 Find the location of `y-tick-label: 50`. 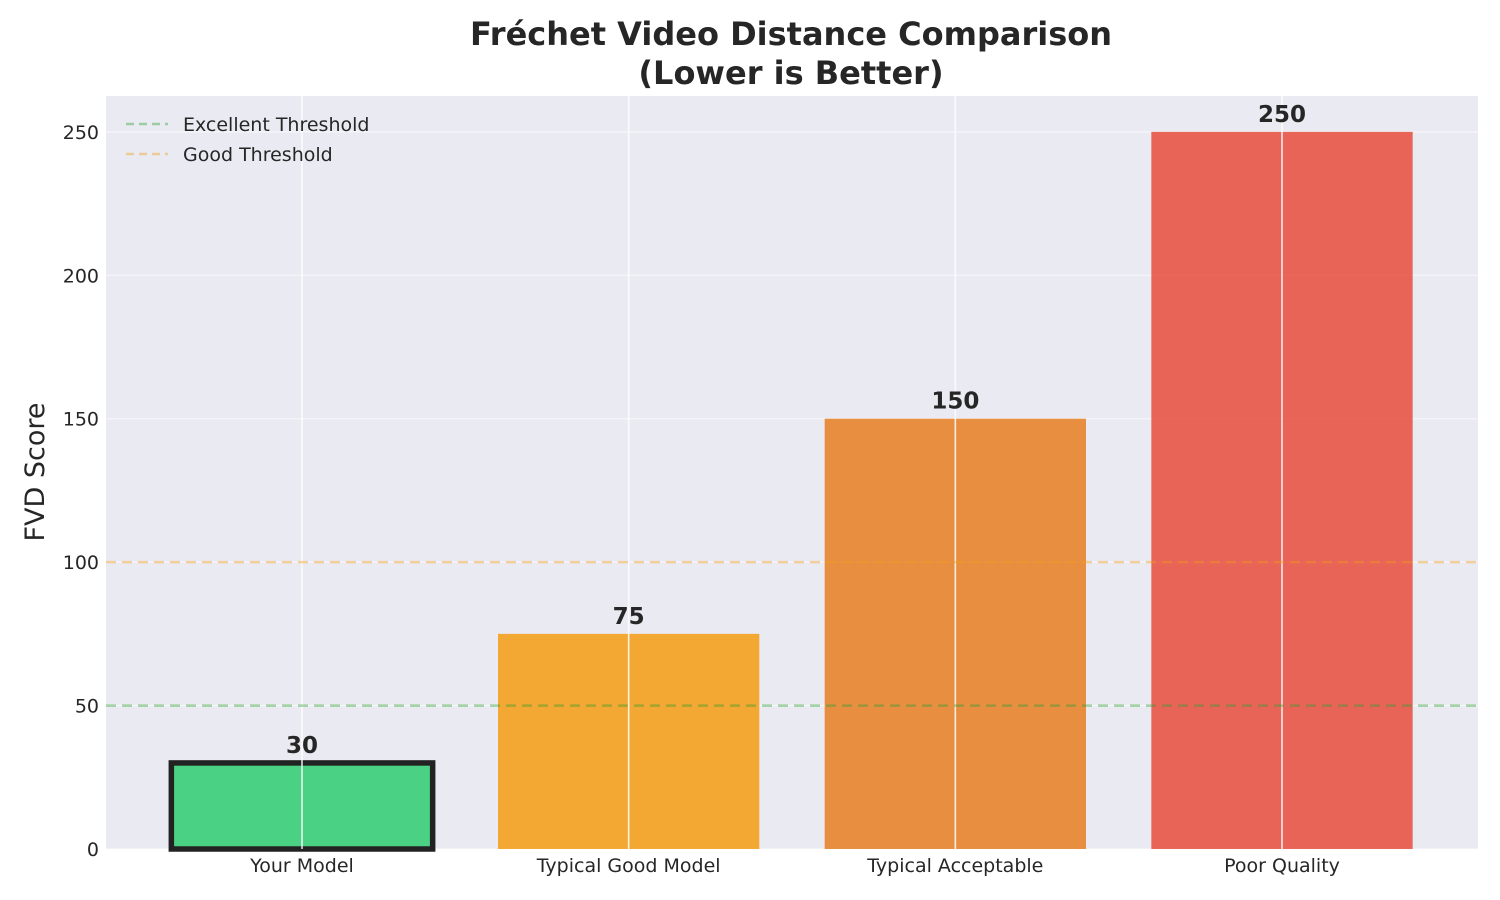

y-tick-label: 50 is located at coordinates (87, 707).